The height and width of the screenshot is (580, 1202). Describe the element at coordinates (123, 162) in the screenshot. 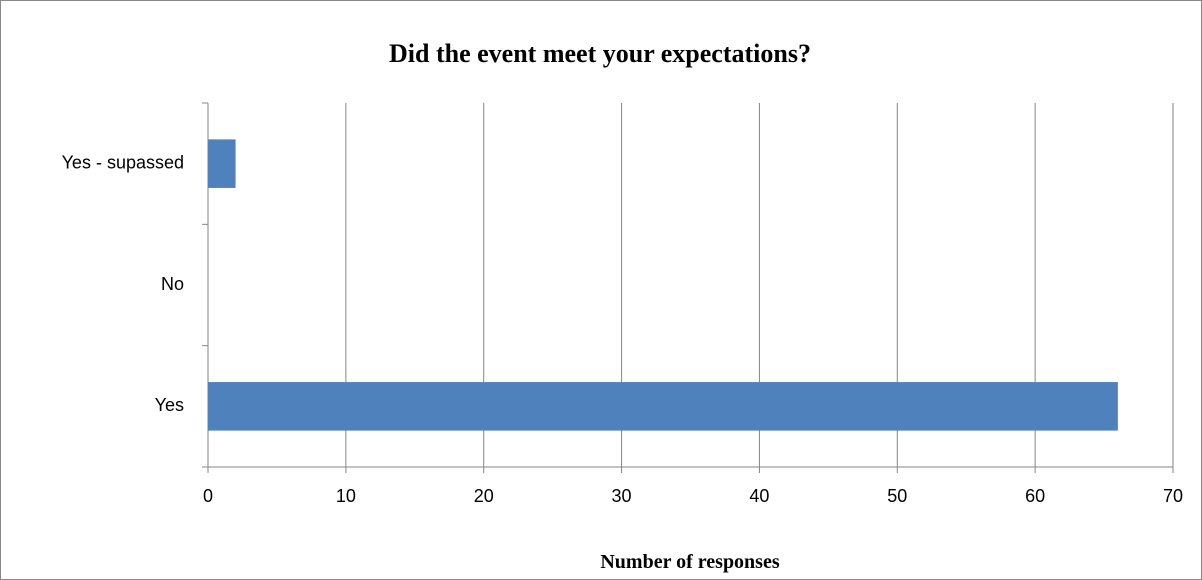

I see `y-tick-label: Yes - supassed` at that location.